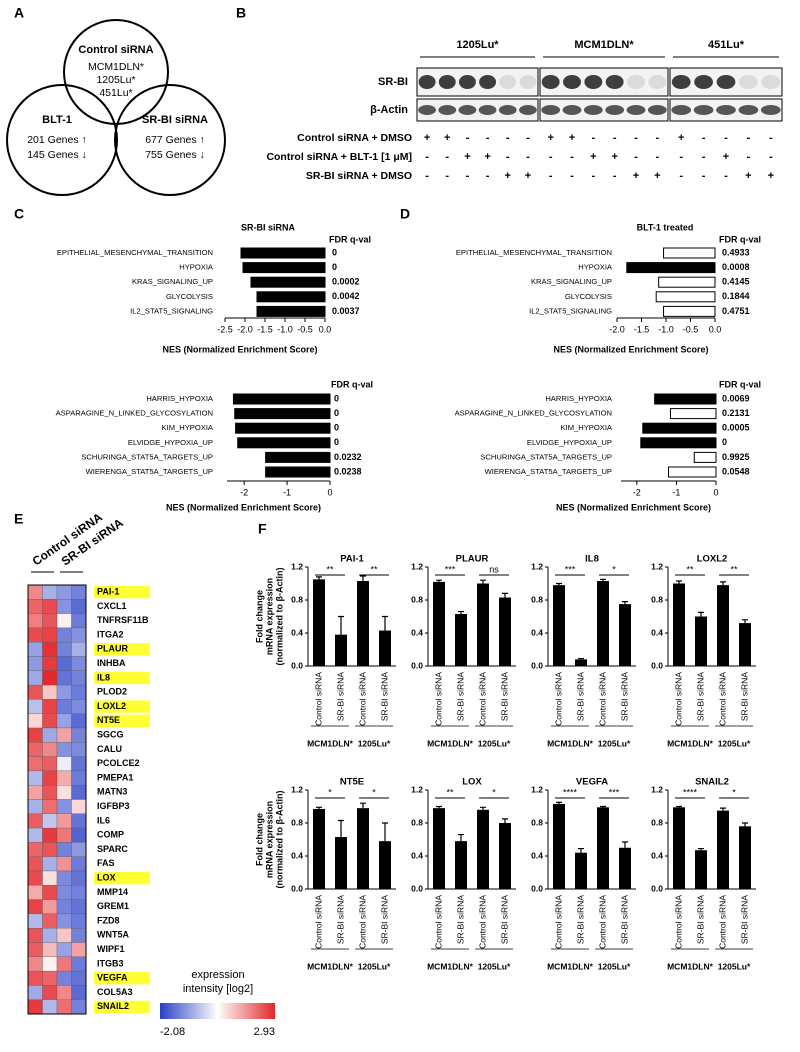  I want to click on x-tick-label: -1, so click(287, 492).